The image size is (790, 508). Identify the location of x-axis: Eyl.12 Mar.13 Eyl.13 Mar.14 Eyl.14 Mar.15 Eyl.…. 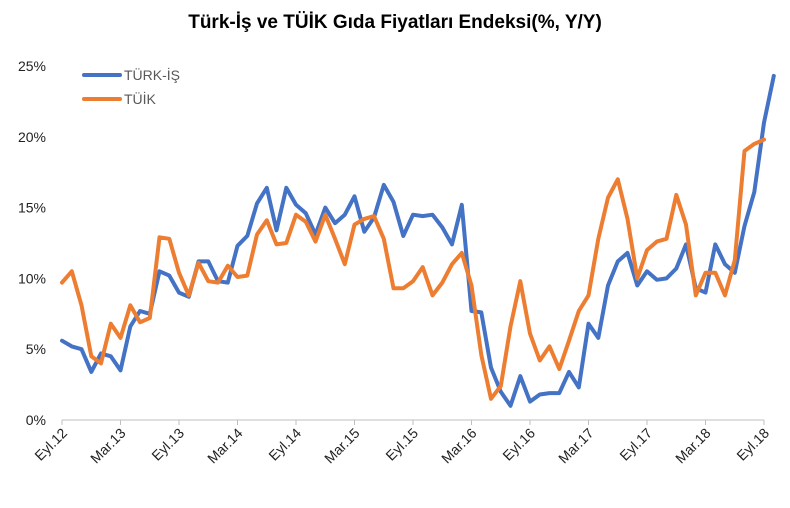
(401, 443).